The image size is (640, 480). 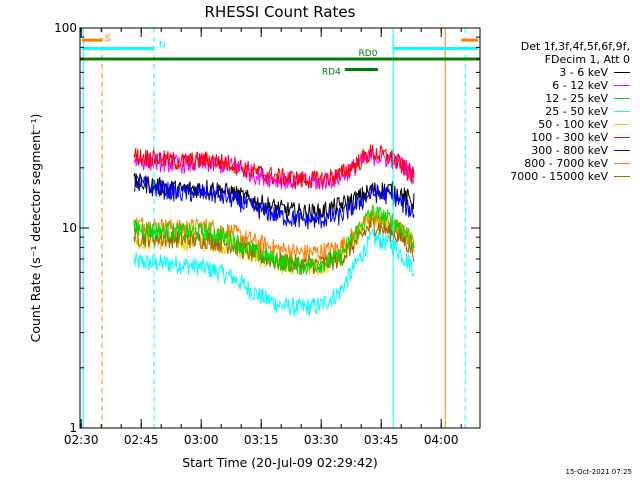 I want to click on legend-entry: 25 - 50 keV, so click(x=554, y=111).